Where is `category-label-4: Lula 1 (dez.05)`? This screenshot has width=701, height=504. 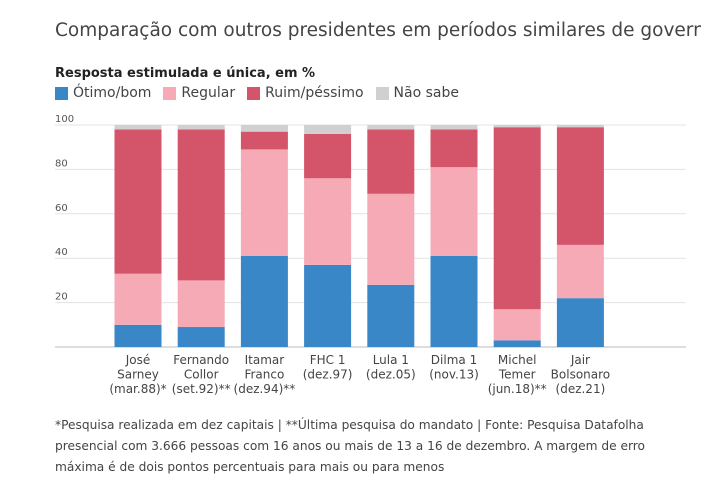
category-label-4: Lula 1 (dez.05) is located at coordinates (391, 367).